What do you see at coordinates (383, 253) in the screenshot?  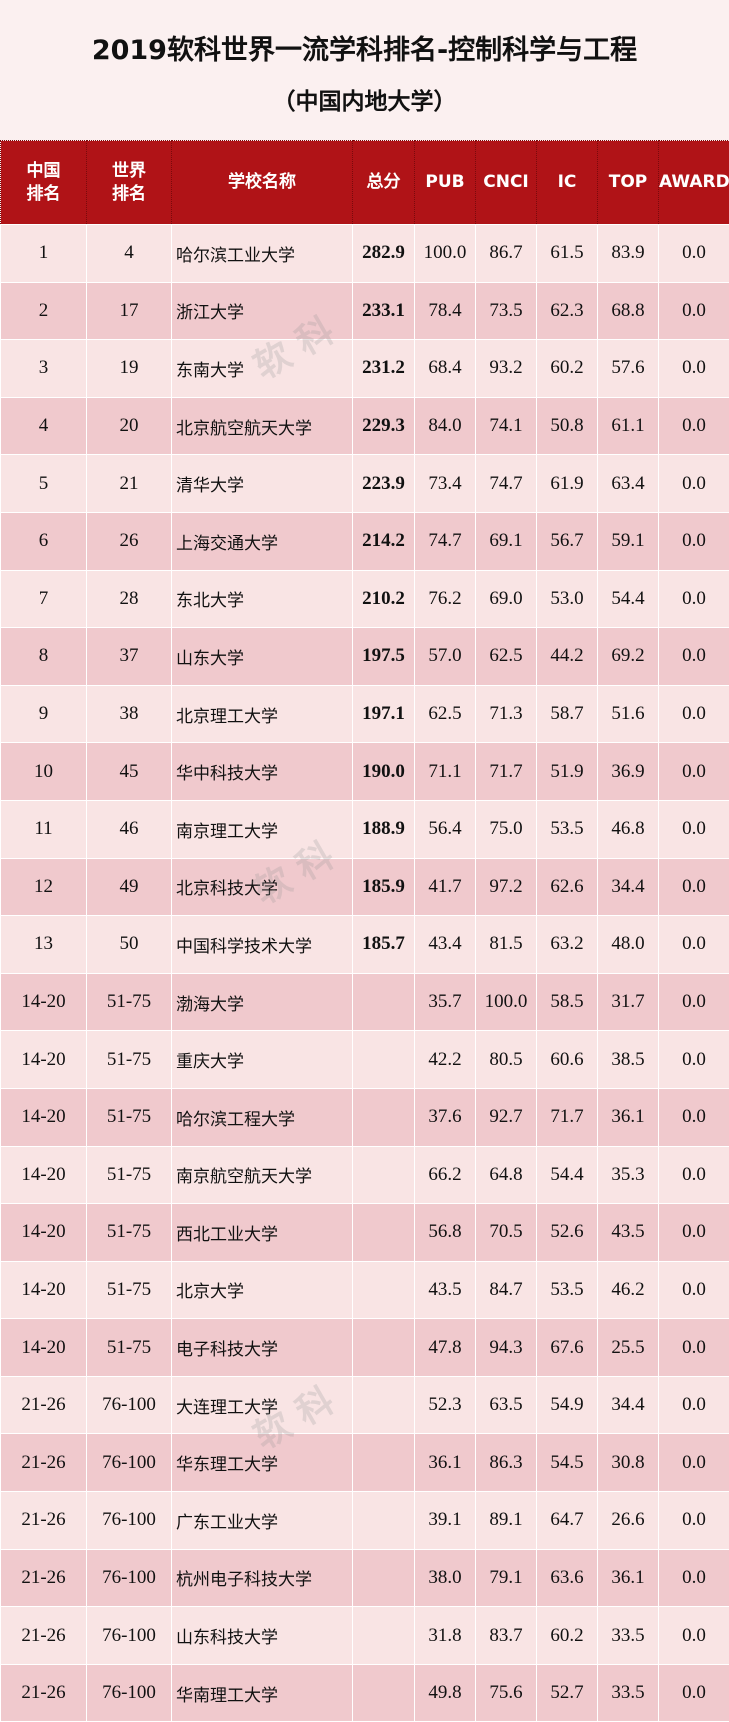 I see `cell-total-score: 282.9` at bounding box center [383, 253].